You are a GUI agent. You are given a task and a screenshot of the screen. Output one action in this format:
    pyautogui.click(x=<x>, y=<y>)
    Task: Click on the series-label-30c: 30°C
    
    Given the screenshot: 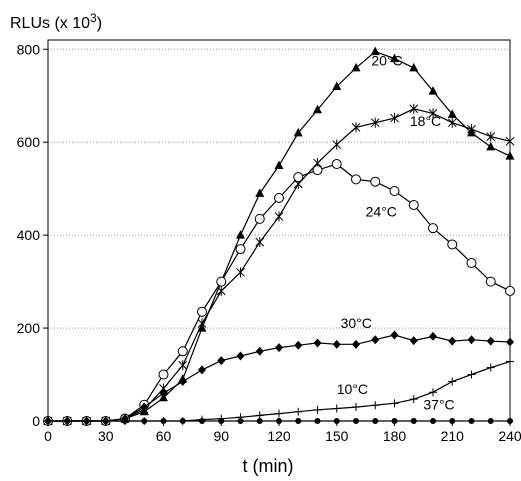 What is the action you would take?
    pyautogui.click(x=356, y=323)
    